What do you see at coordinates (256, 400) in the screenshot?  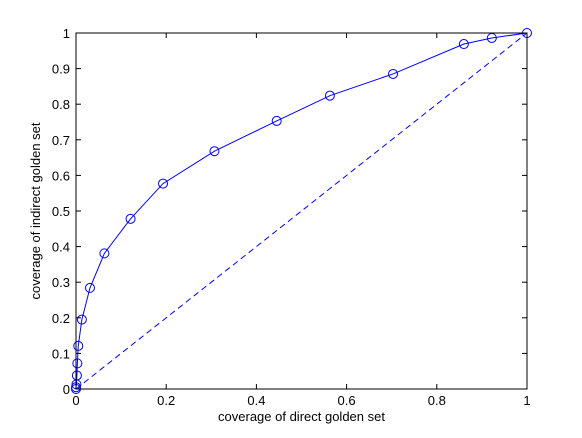 I see `x-tick-label: 0.4` at bounding box center [256, 400].